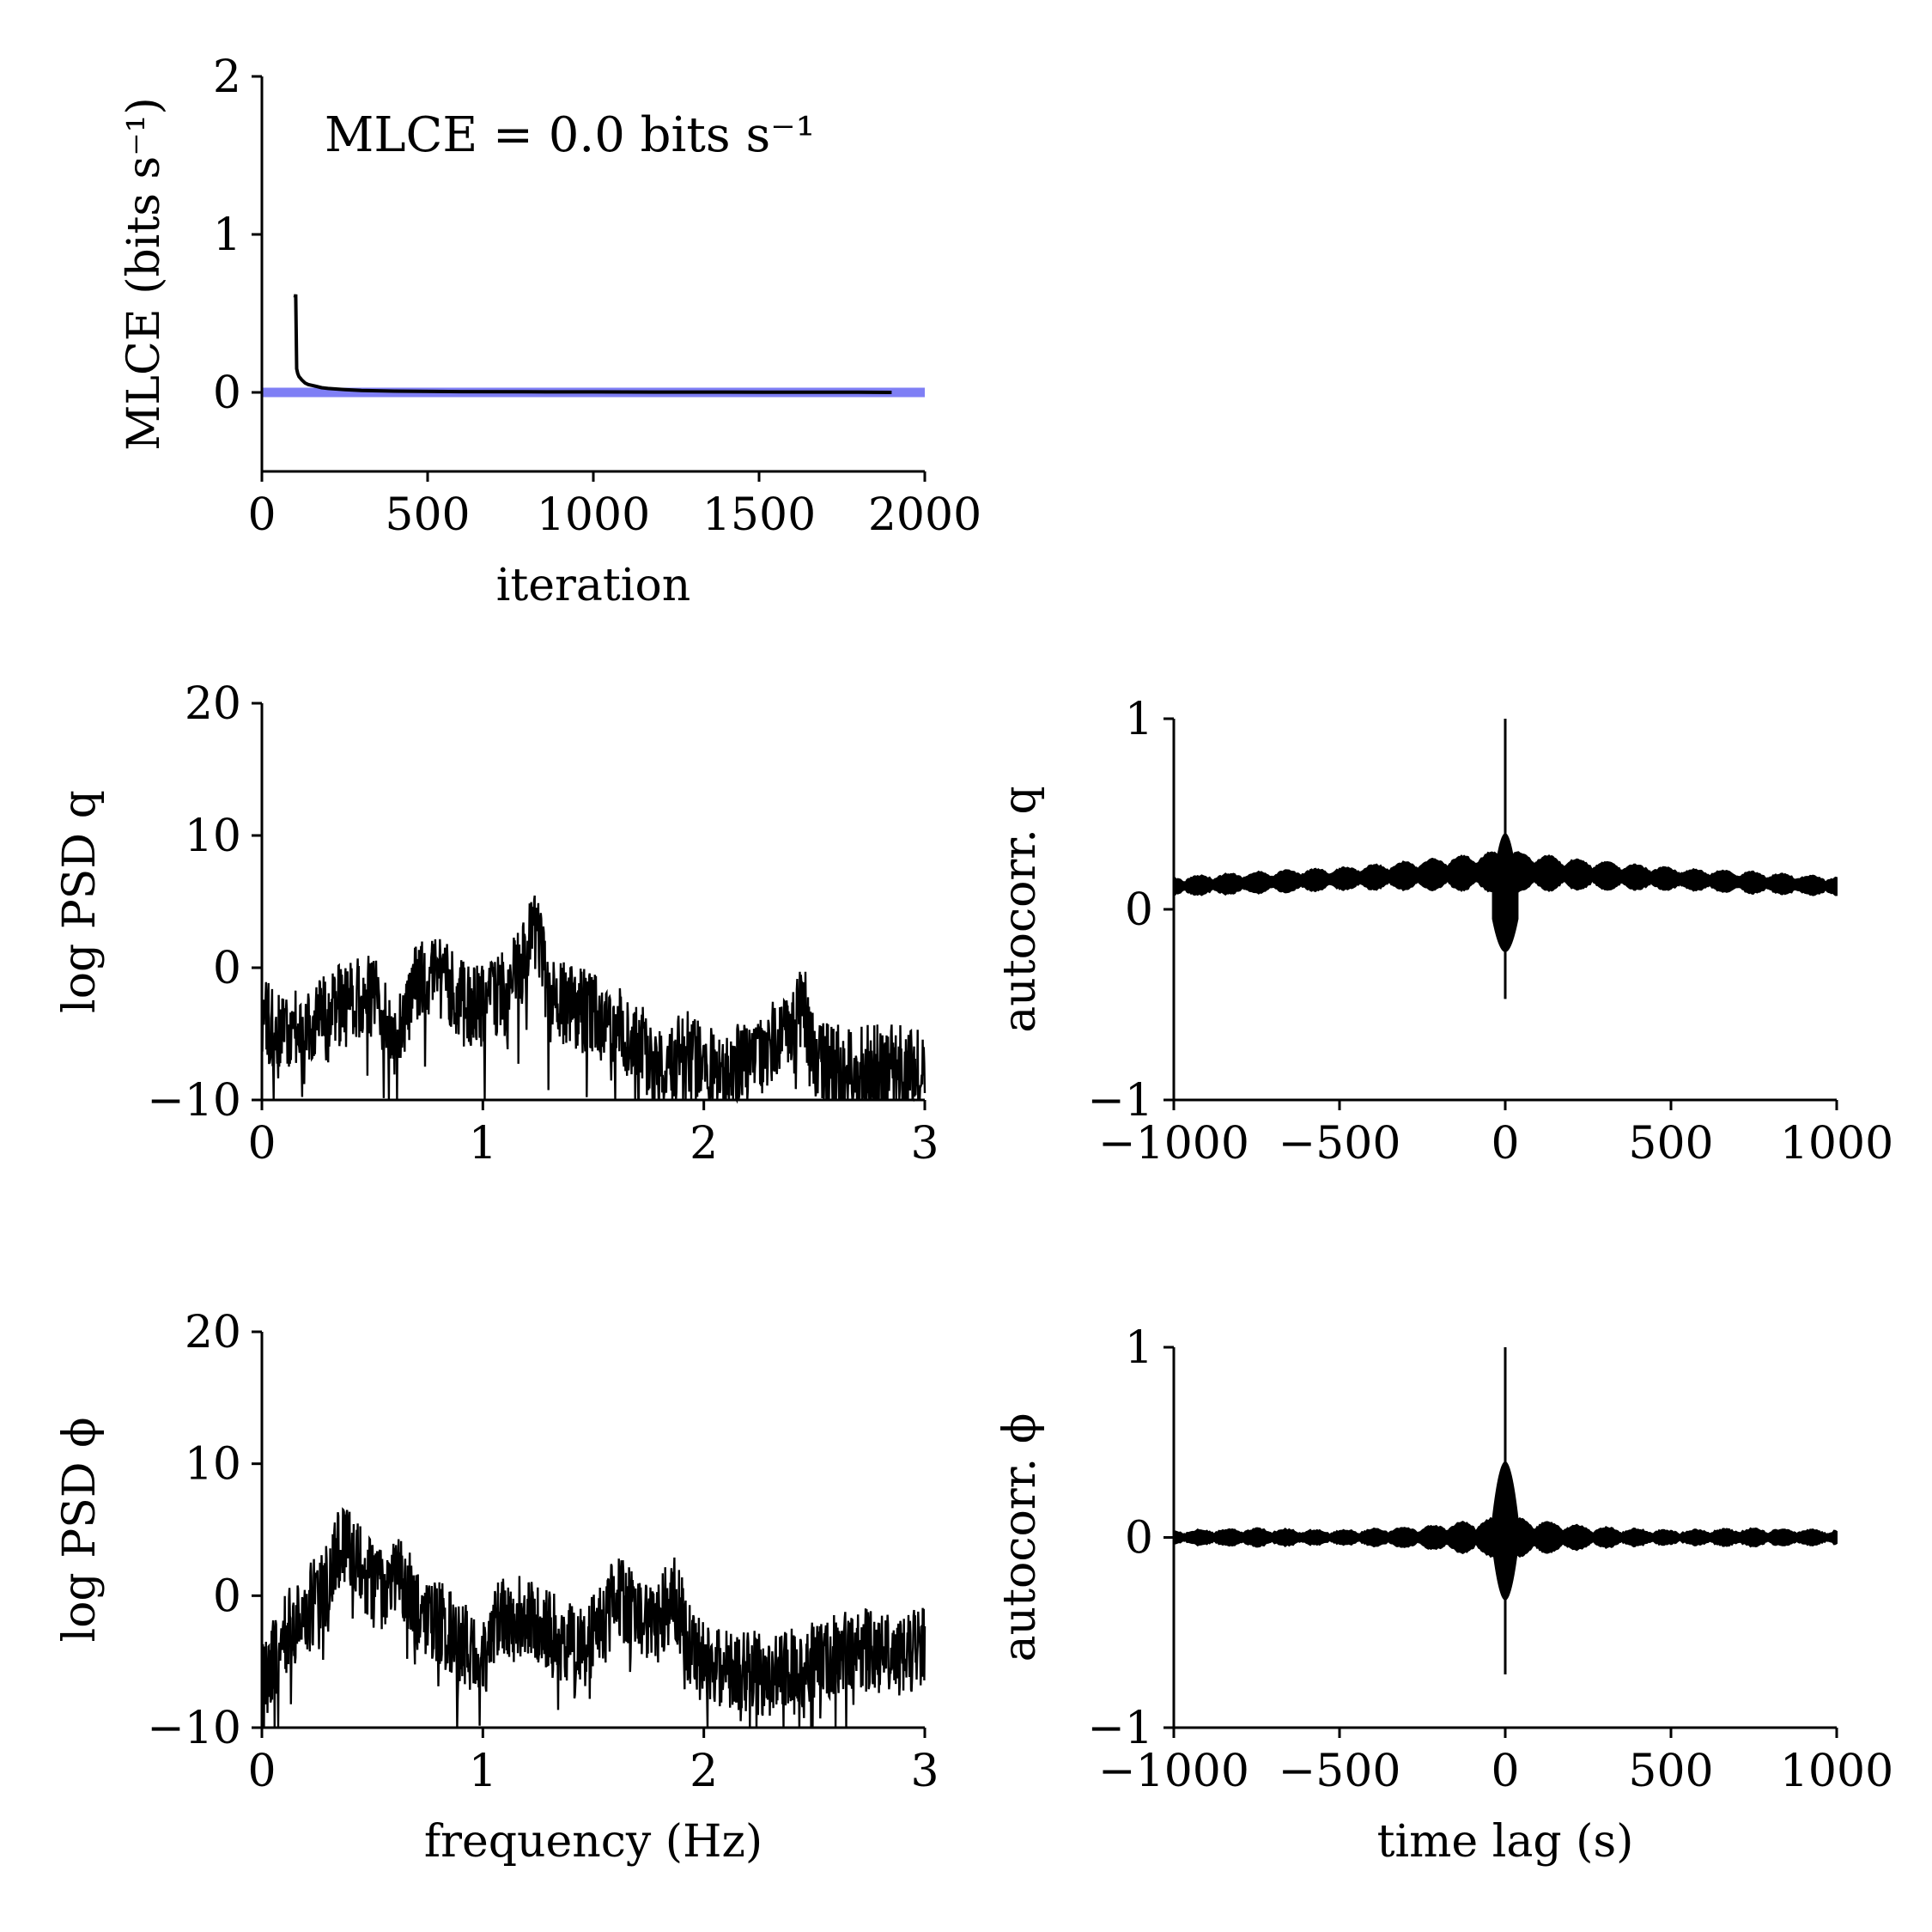 The height and width of the screenshot is (1932, 1932). I want to click on panel-autocorr-q: −1000 −500 0 500 1000 −1 0 1 autocorr. q, so click(1444, 932).